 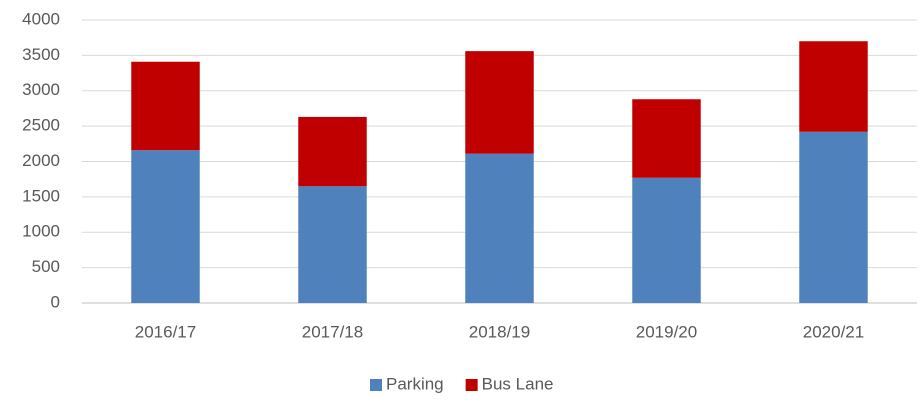 What do you see at coordinates (41, 54) in the screenshot?
I see `y-tick-label: 3500` at bounding box center [41, 54].